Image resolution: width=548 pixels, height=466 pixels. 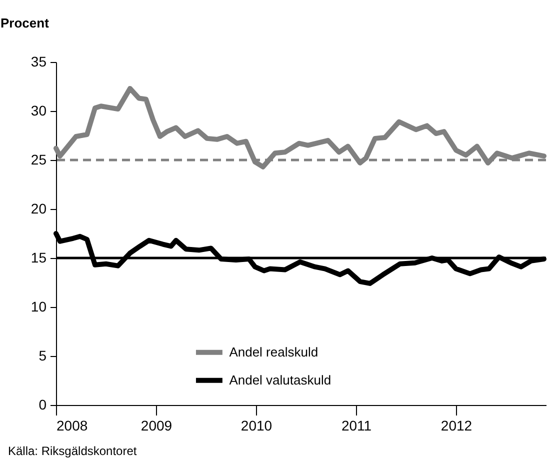 I want to click on y-tick-label: 5, so click(x=42, y=356).